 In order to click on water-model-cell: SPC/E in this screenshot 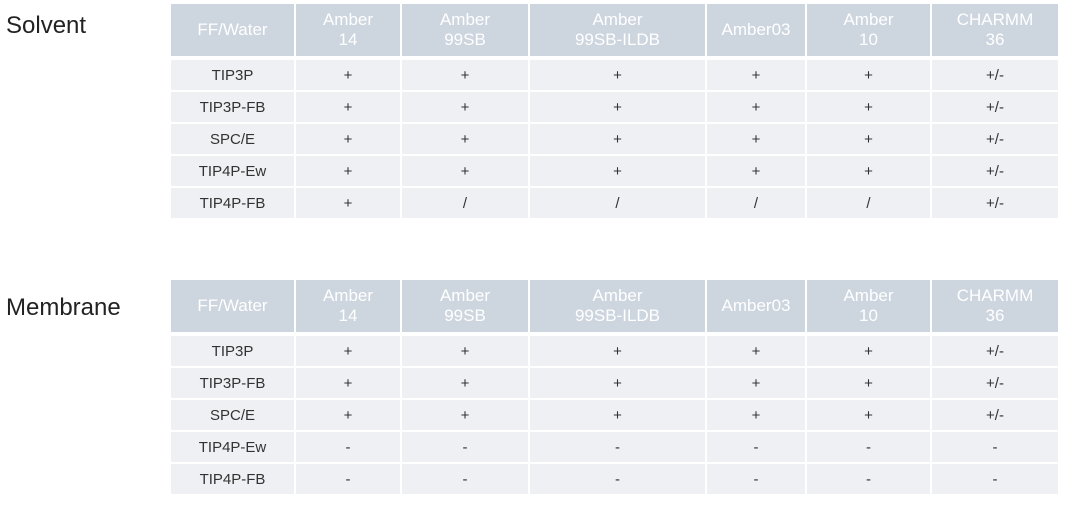, I will do `click(233, 140)`.